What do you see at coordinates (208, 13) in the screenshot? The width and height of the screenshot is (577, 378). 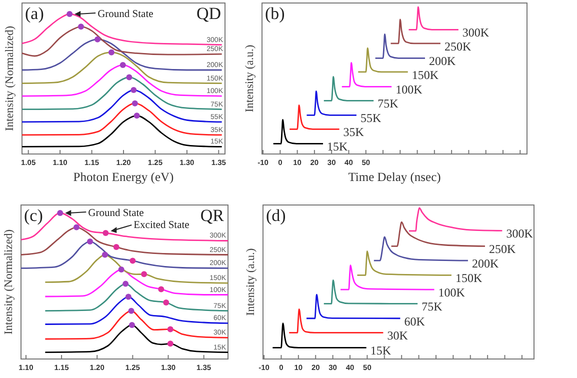 I see `annotation: QD` at bounding box center [208, 13].